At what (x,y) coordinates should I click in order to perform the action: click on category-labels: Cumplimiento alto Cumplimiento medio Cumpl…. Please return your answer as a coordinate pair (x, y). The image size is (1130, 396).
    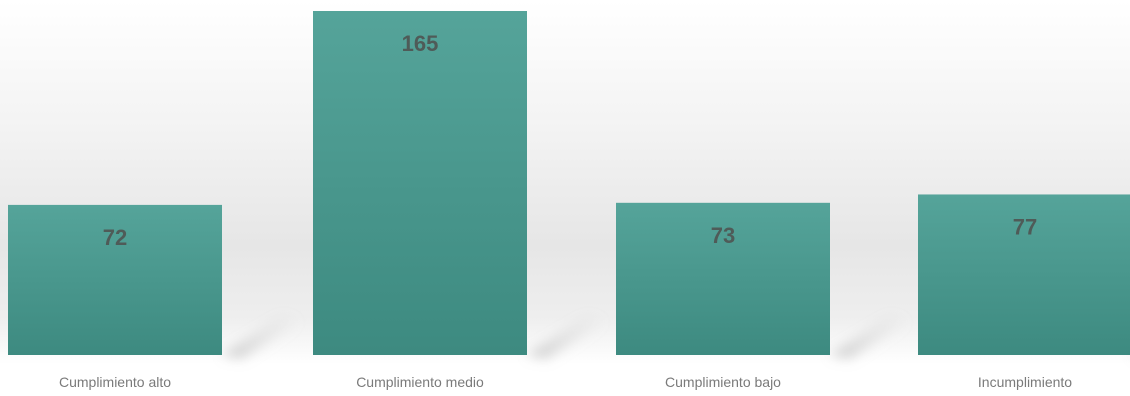
    Looking at the image, I should click on (565, 382).